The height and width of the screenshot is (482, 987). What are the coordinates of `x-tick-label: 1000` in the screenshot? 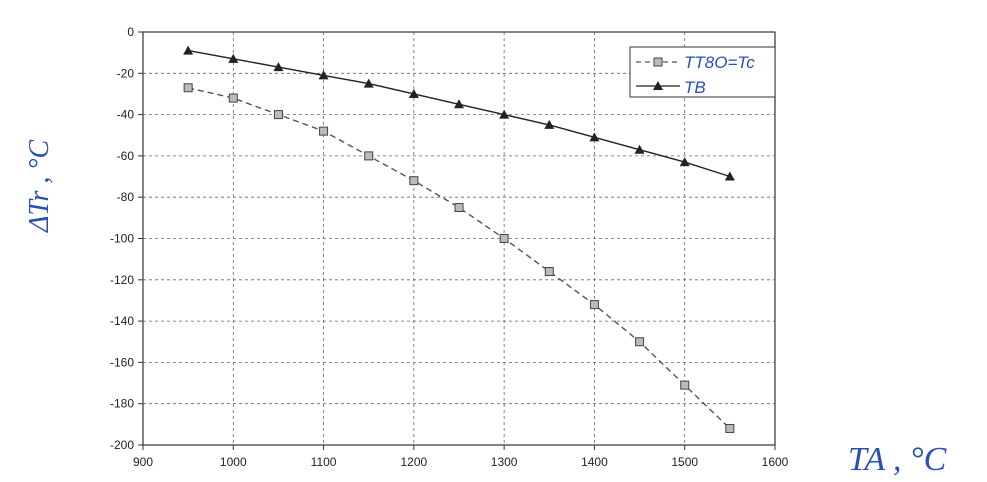 It's located at (233, 462).